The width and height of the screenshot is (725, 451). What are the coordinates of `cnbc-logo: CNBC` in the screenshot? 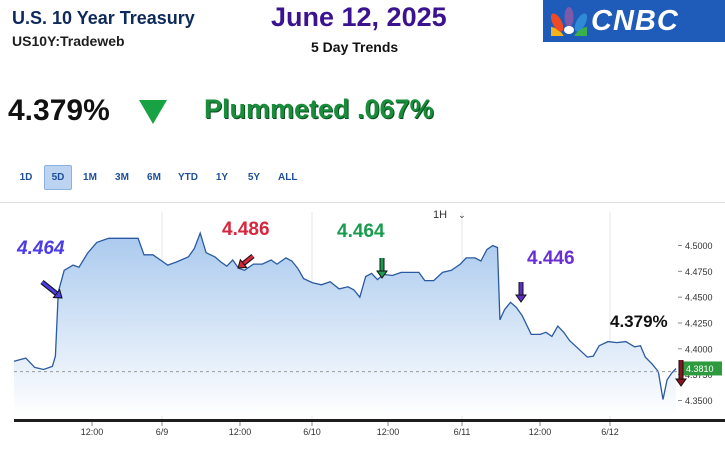 It's located at (634, 21).